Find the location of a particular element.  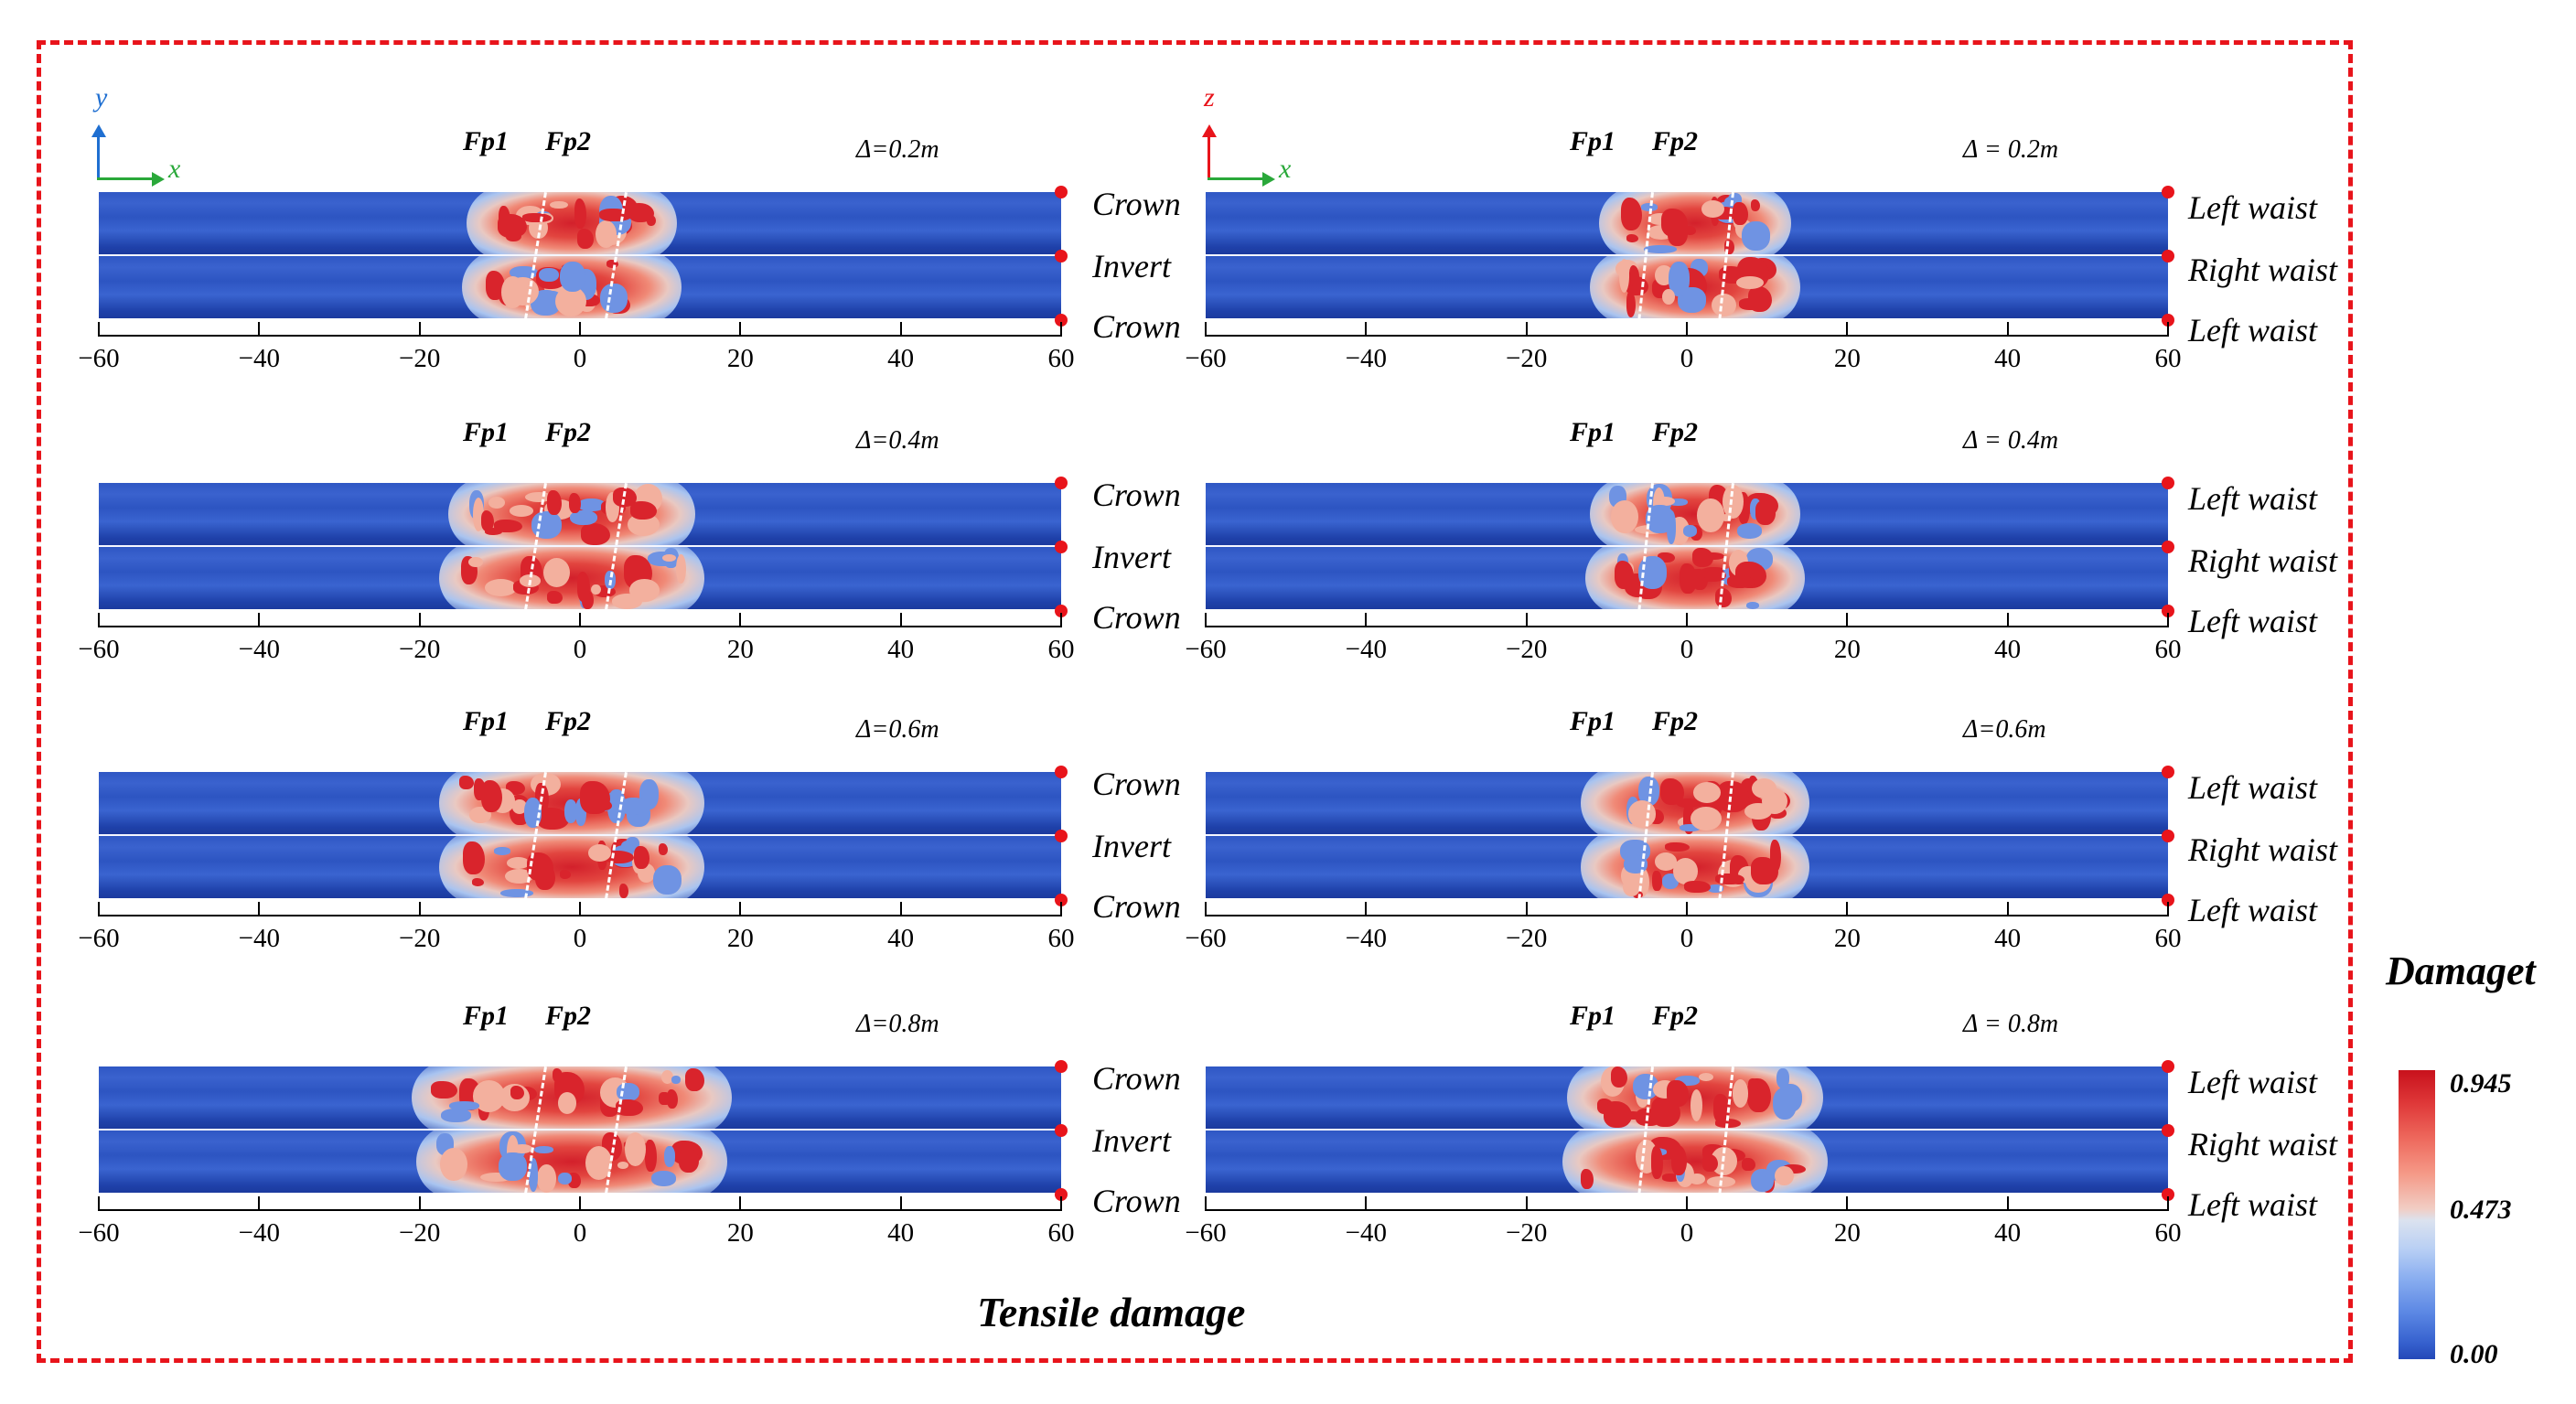

colorbar-min-label: 0.00 is located at coordinates (2474, 1354).